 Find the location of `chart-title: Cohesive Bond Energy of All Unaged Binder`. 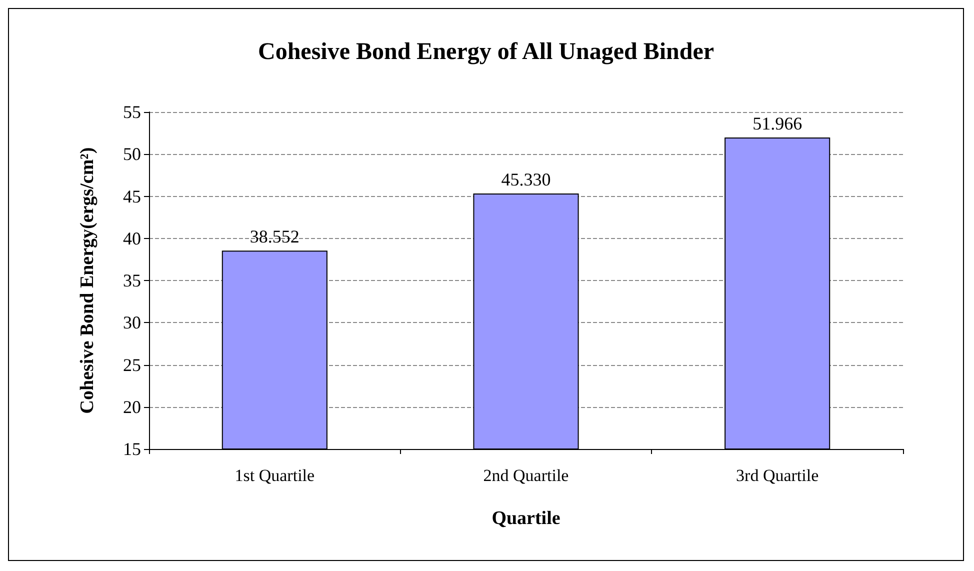

chart-title: Cohesive Bond Energy of All Unaged Binder is located at coordinates (486, 52).